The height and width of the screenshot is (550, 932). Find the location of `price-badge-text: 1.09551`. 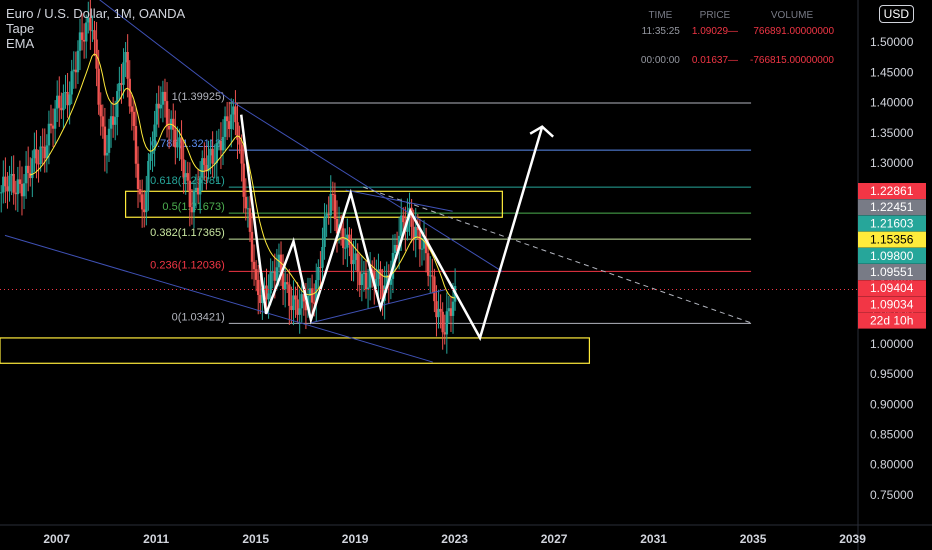

price-badge-text: 1.09551 is located at coordinates (892, 272).